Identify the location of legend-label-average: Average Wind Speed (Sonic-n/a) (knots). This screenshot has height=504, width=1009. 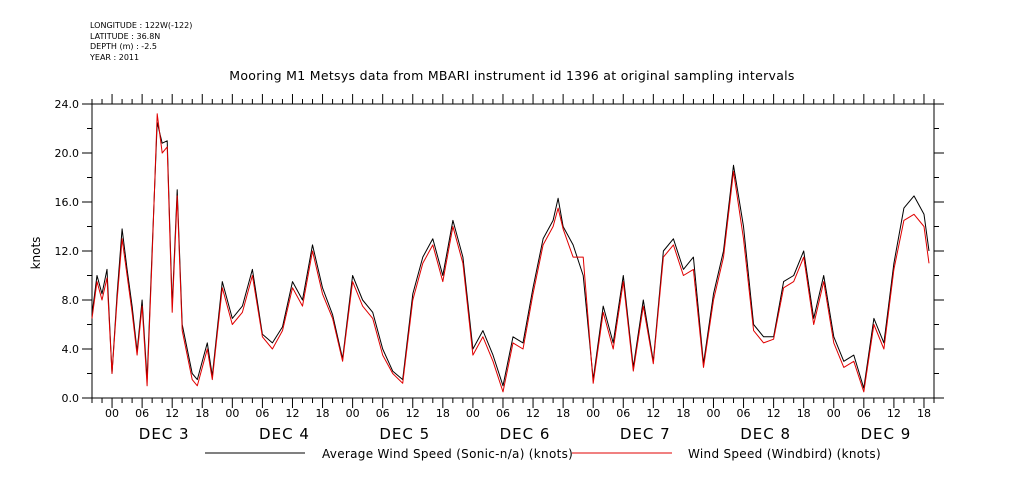
(447, 454).